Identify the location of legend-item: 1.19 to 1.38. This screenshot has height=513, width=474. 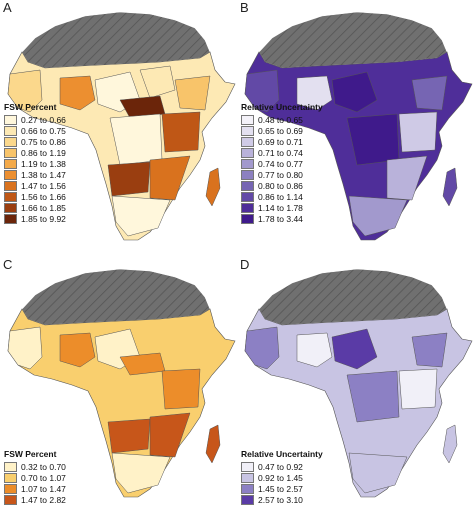
(35, 163).